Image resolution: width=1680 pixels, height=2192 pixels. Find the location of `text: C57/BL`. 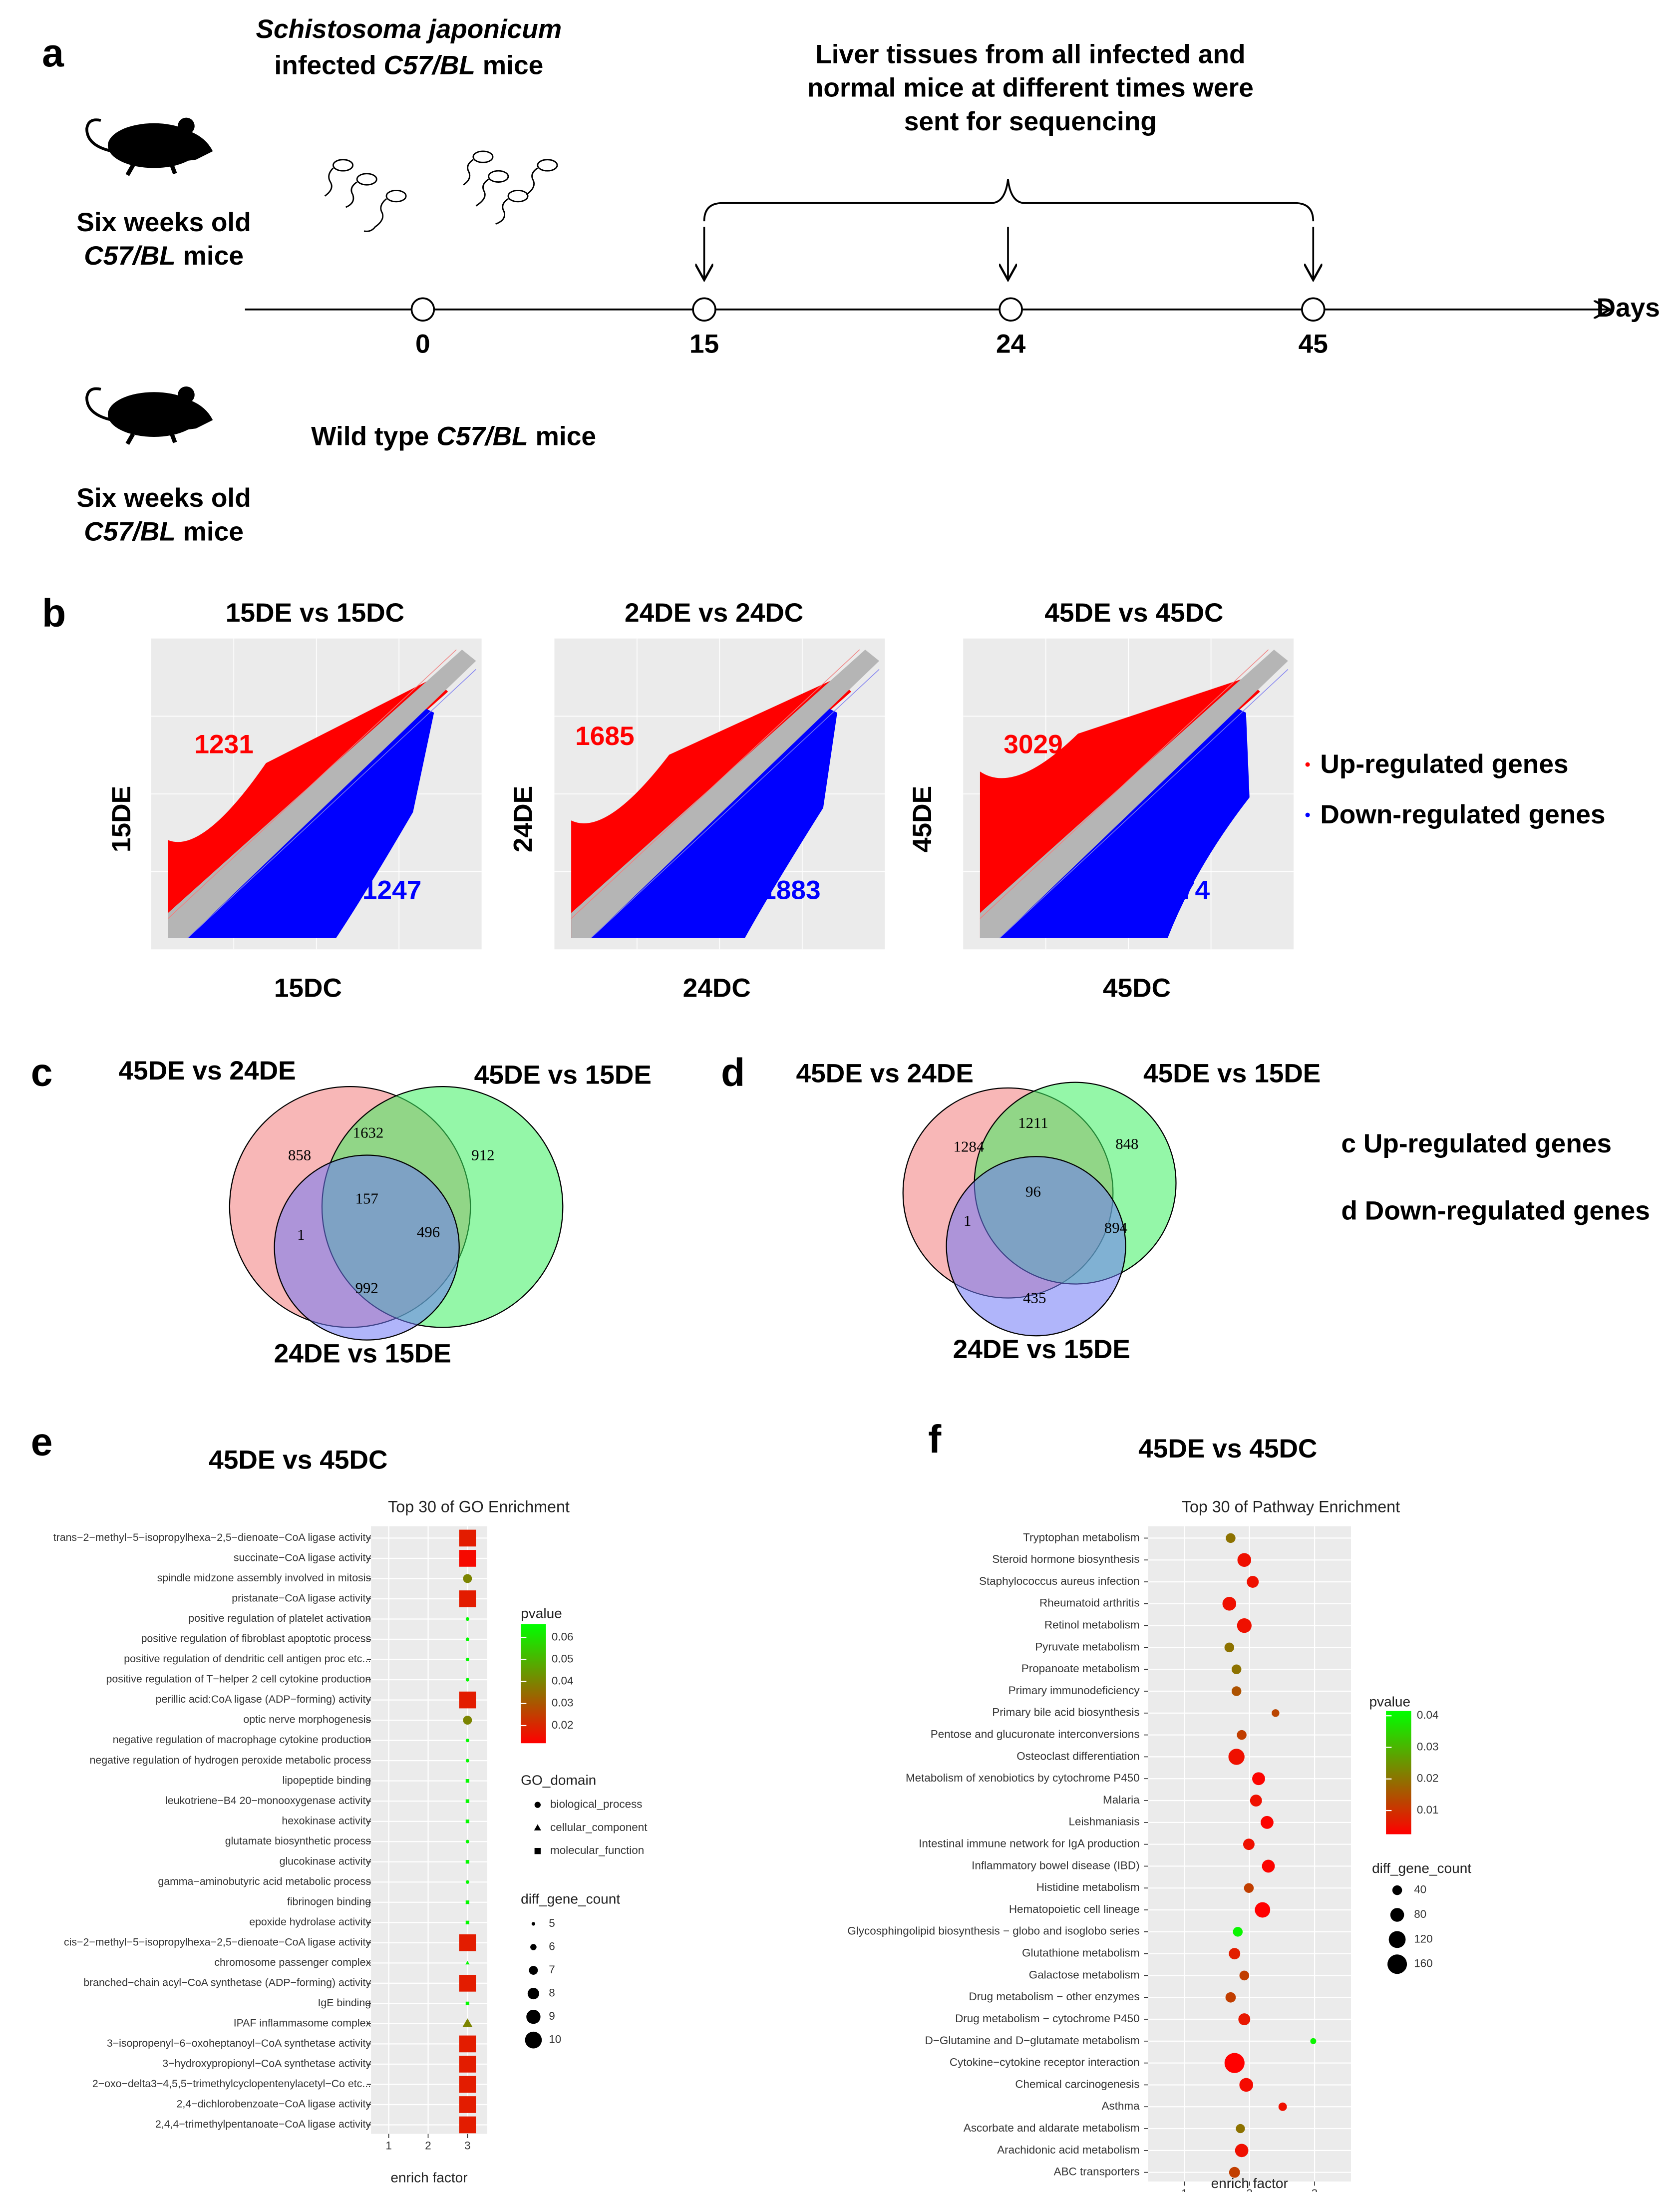

text: C57/BL is located at coordinates (130, 532).